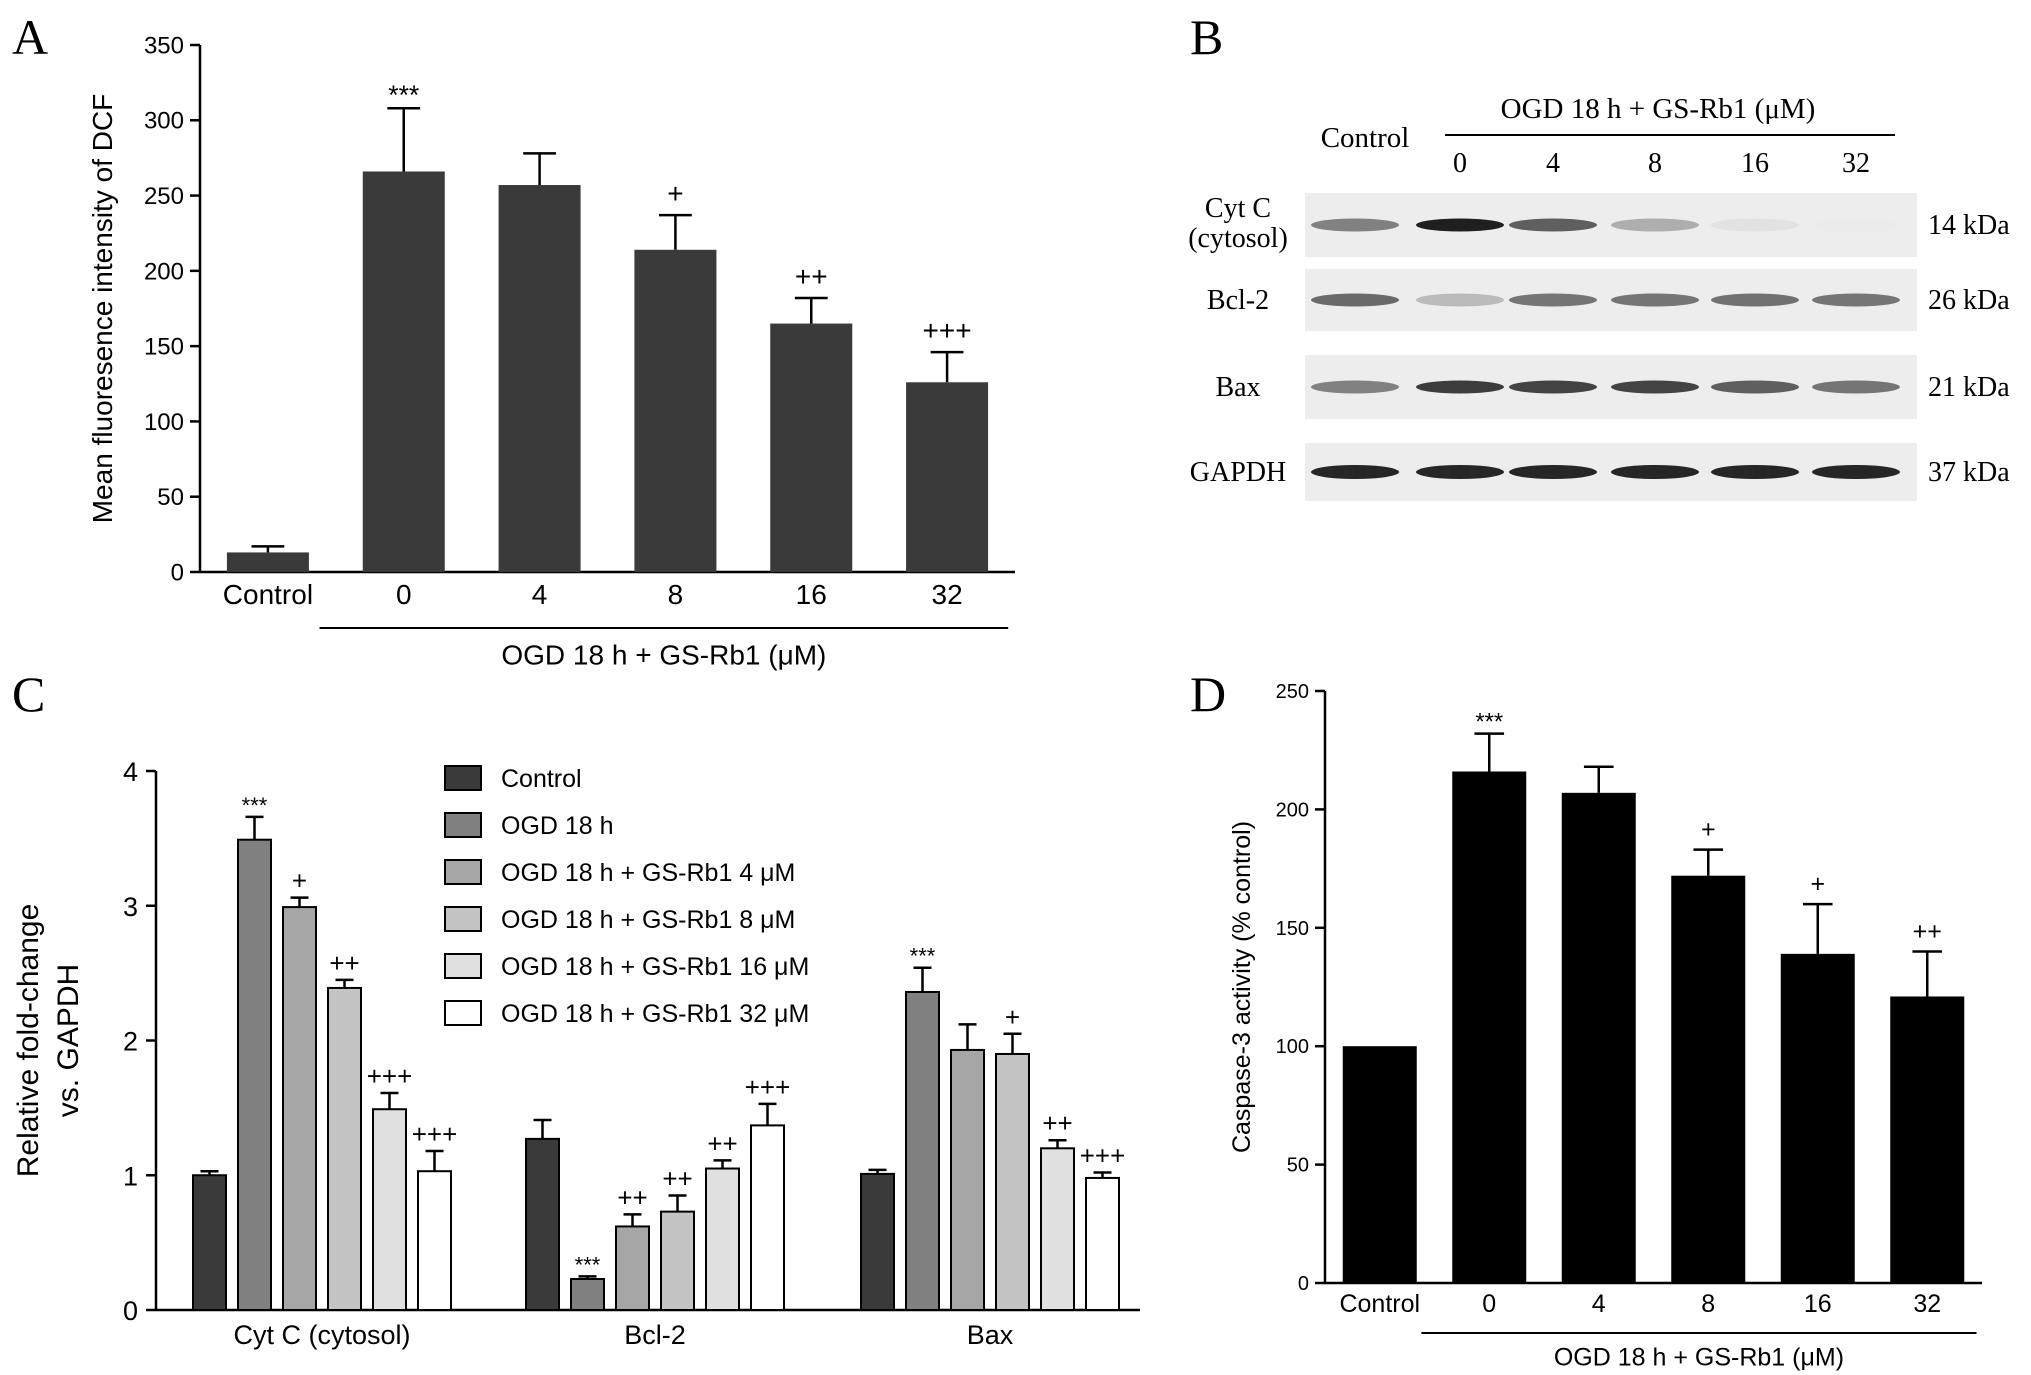 The height and width of the screenshot is (1375, 2031). What do you see at coordinates (164, 121) in the screenshot?
I see `y-tick-label: 300` at bounding box center [164, 121].